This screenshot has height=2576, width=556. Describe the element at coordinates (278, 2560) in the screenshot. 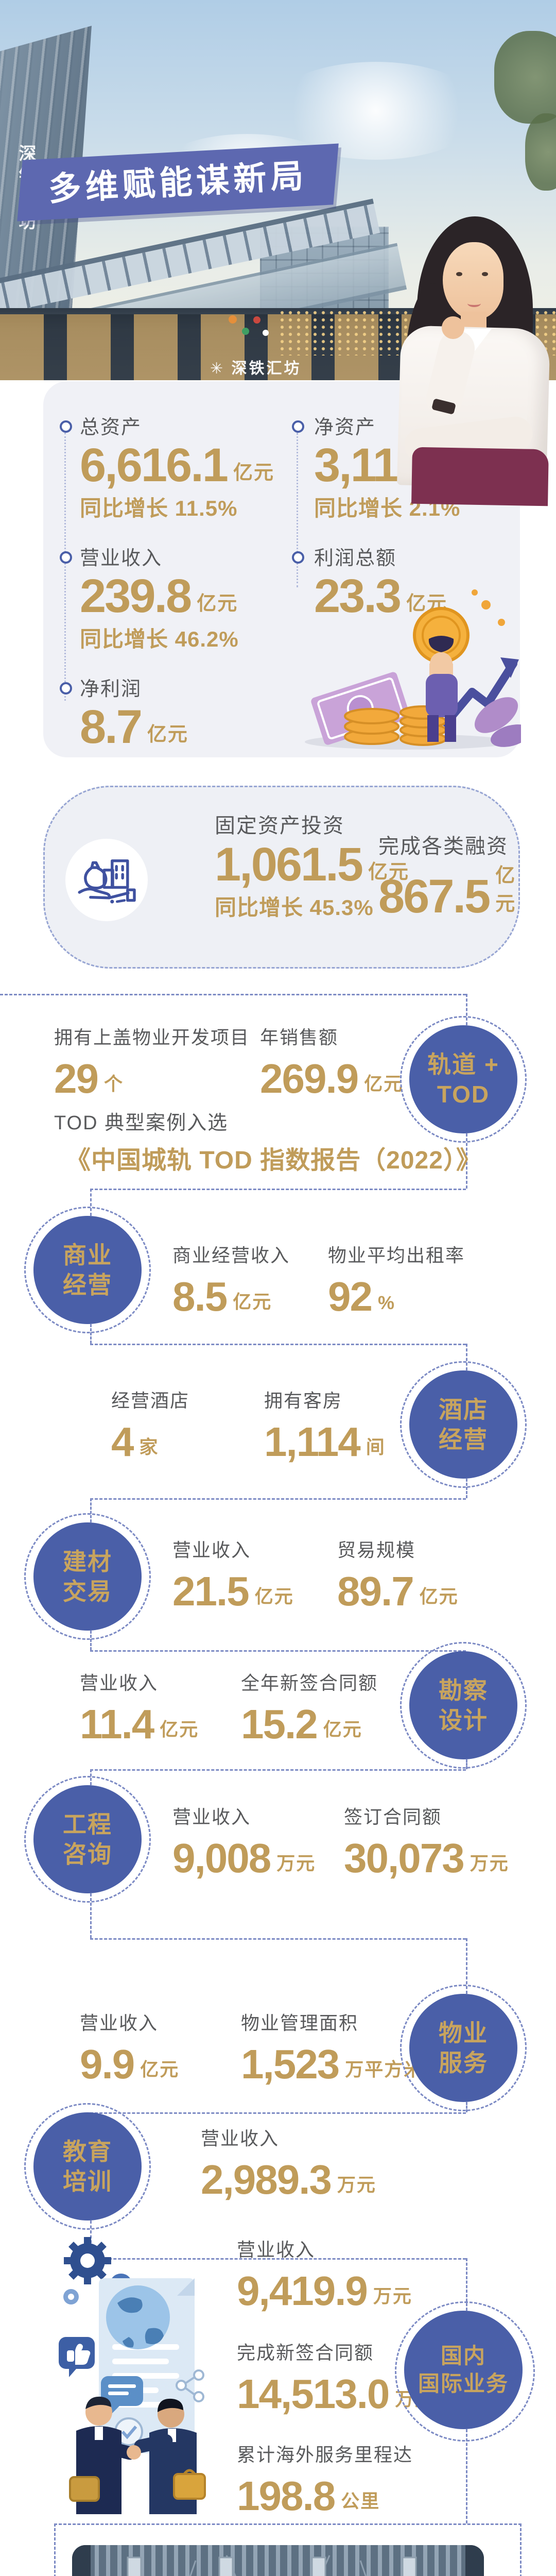

I see `pullman-hotel-photo: pullman` at that location.